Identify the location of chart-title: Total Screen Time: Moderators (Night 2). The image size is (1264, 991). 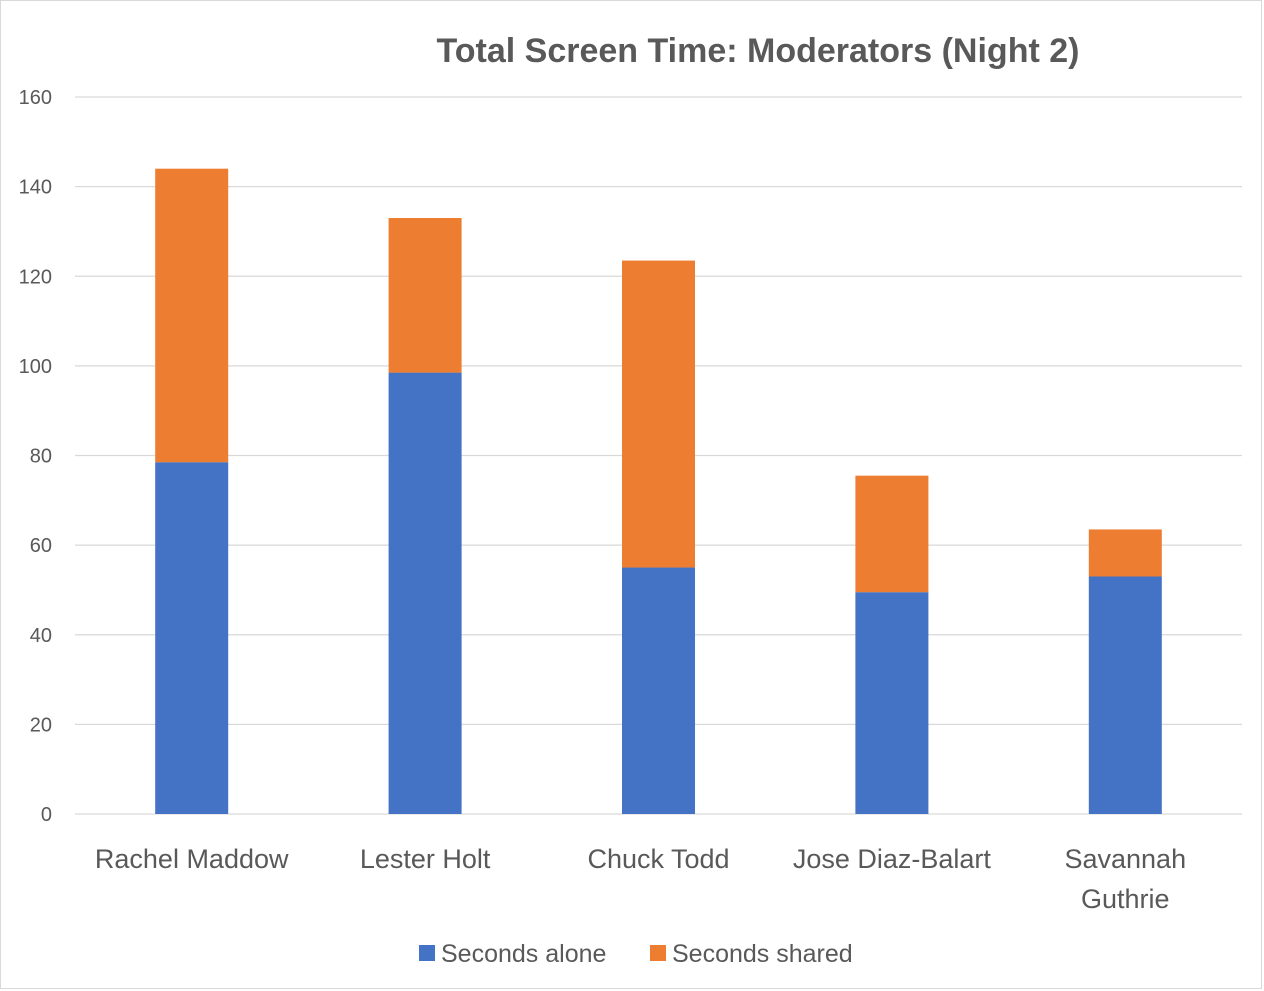
(758, 51).